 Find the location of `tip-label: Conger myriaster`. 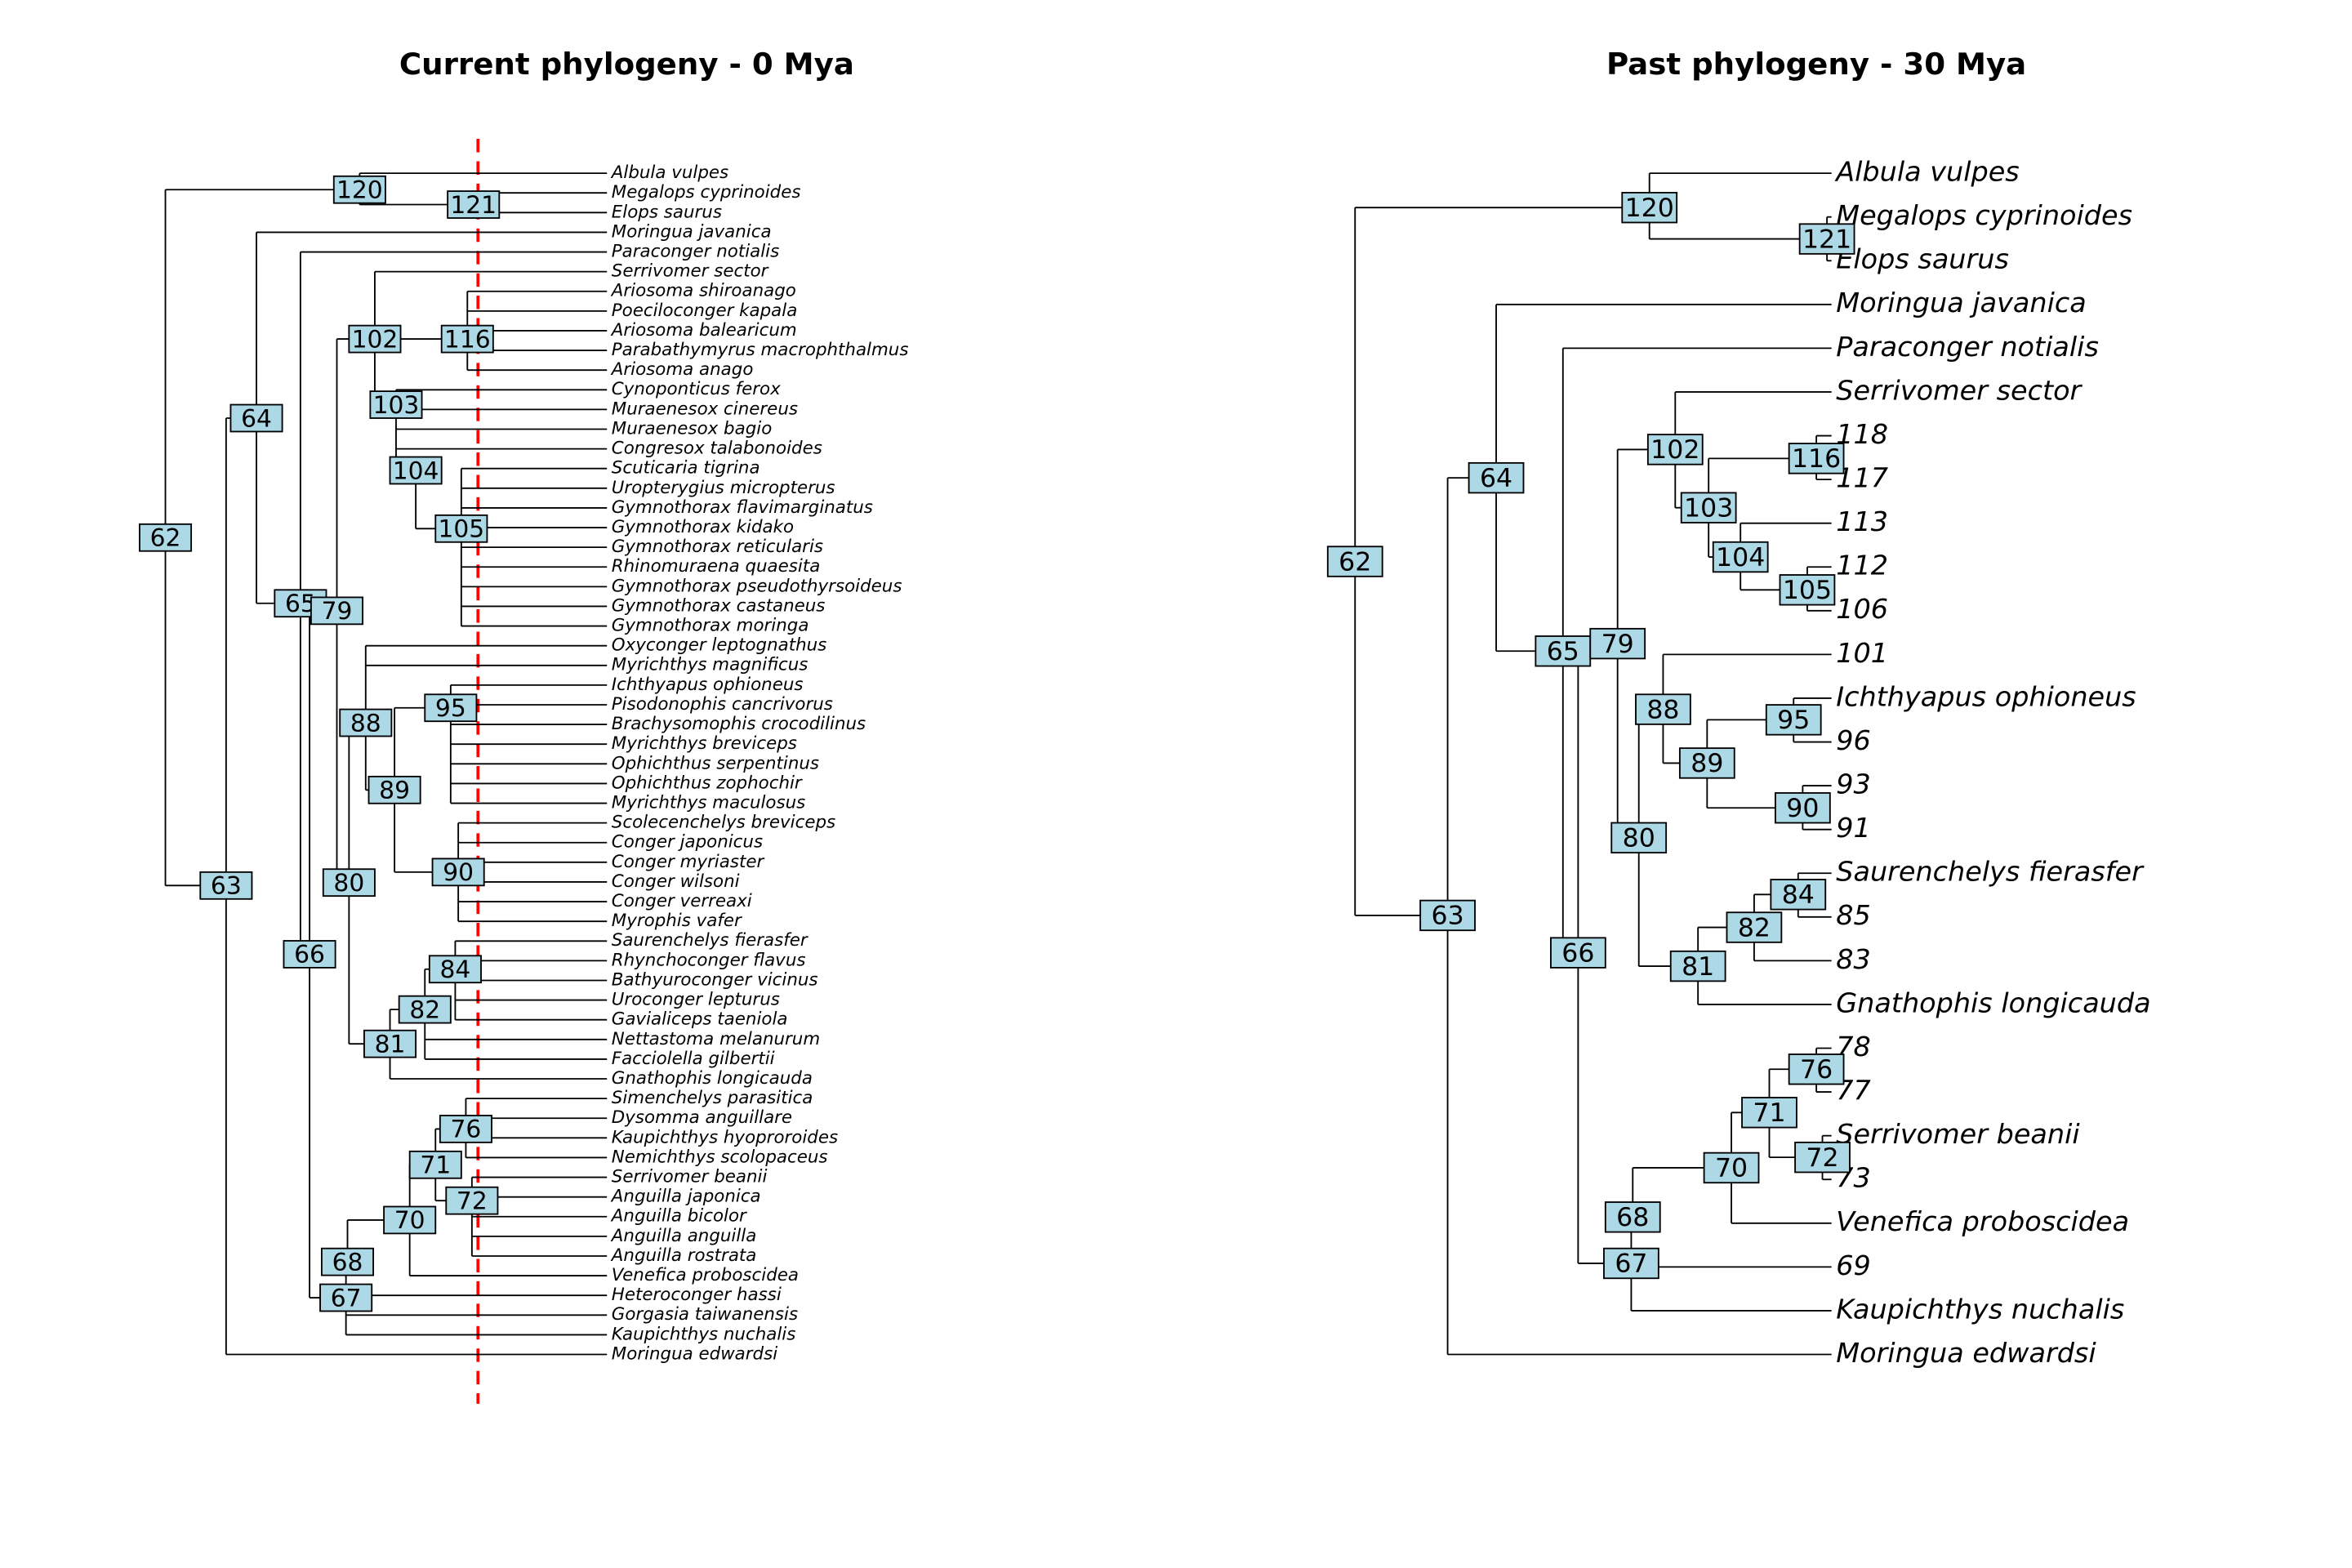

tip-label: Conger myriaster is located at coordinates (688, 861).